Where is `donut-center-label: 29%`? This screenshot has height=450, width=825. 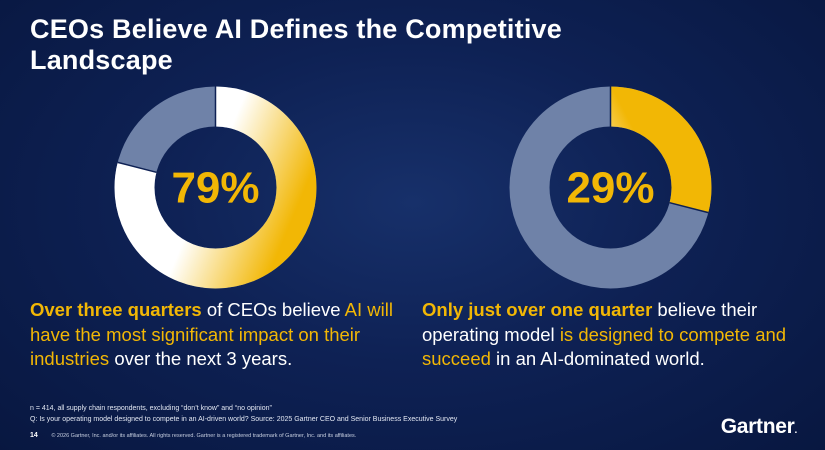 donut-center-label: 29% is located at coordinates (610, 188).